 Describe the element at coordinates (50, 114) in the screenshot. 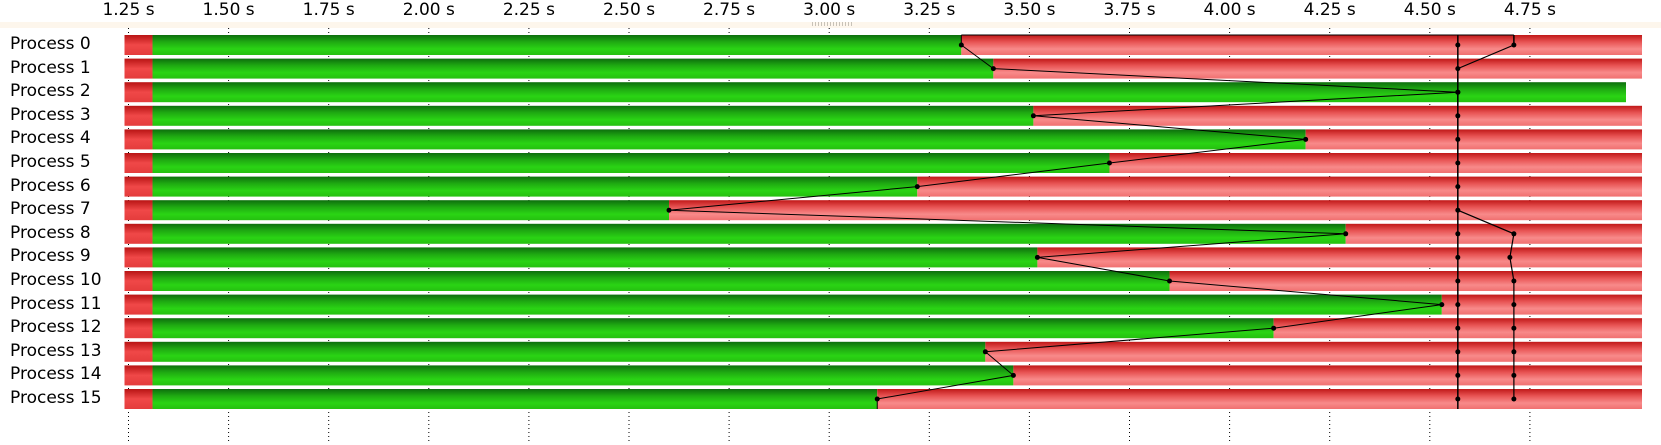

I see `process-label: Process 3` at that location.